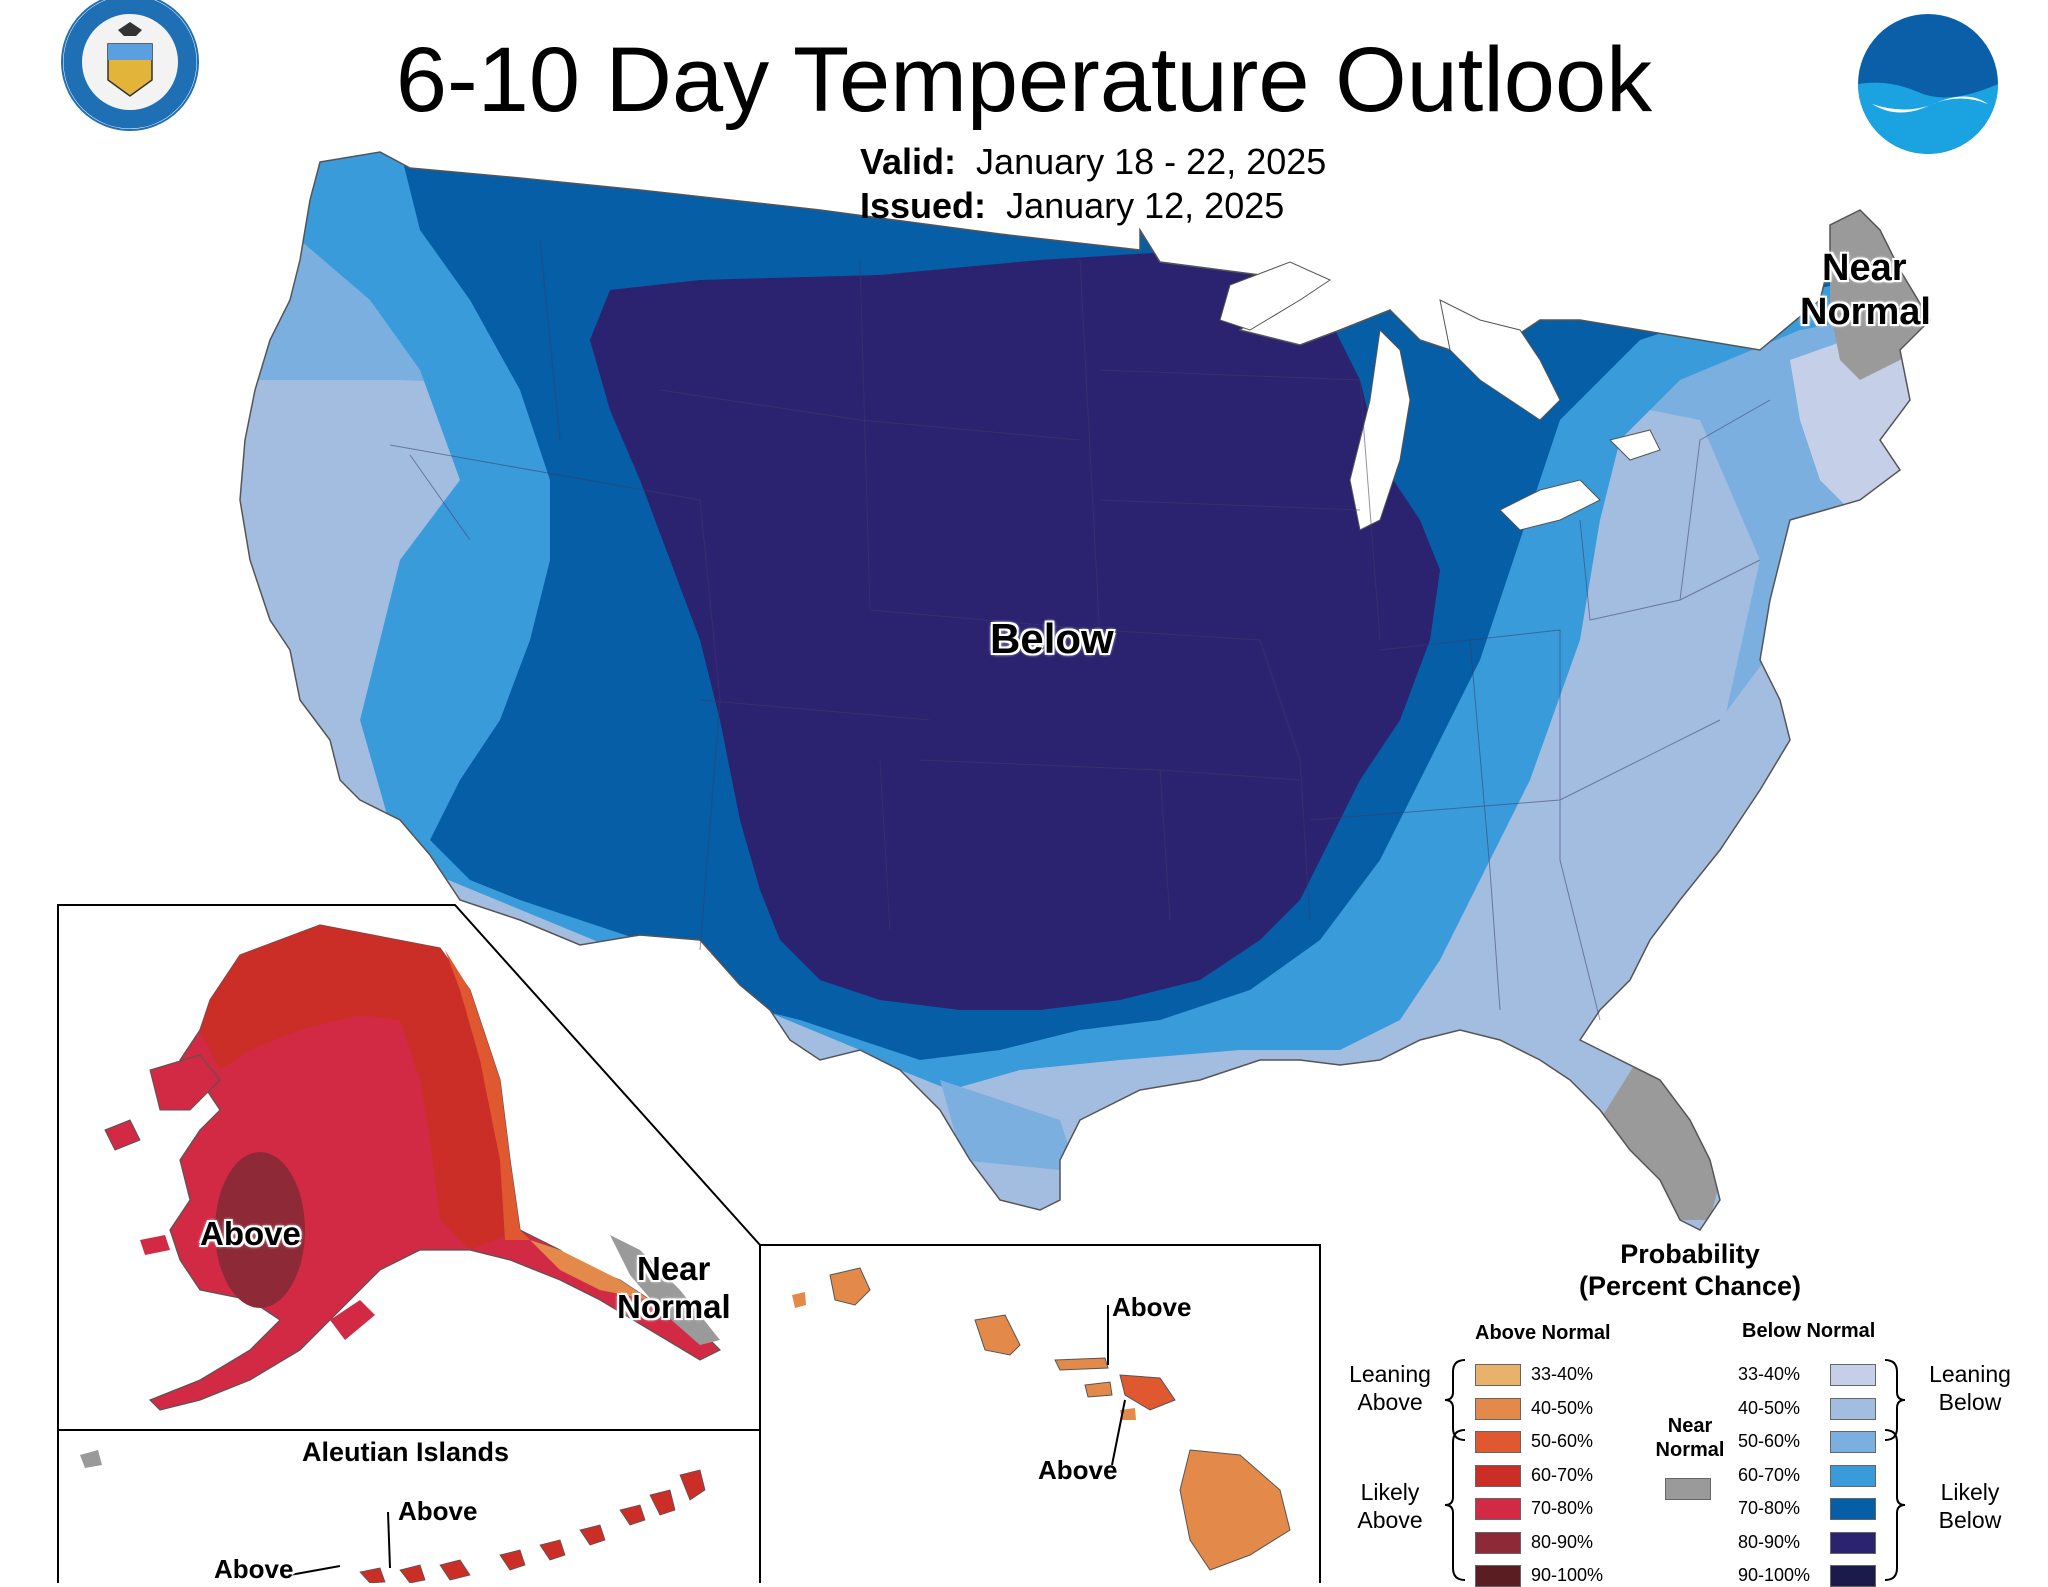  I want to click on legend-above-label-4: 70-80%, so click(1562, 1508).